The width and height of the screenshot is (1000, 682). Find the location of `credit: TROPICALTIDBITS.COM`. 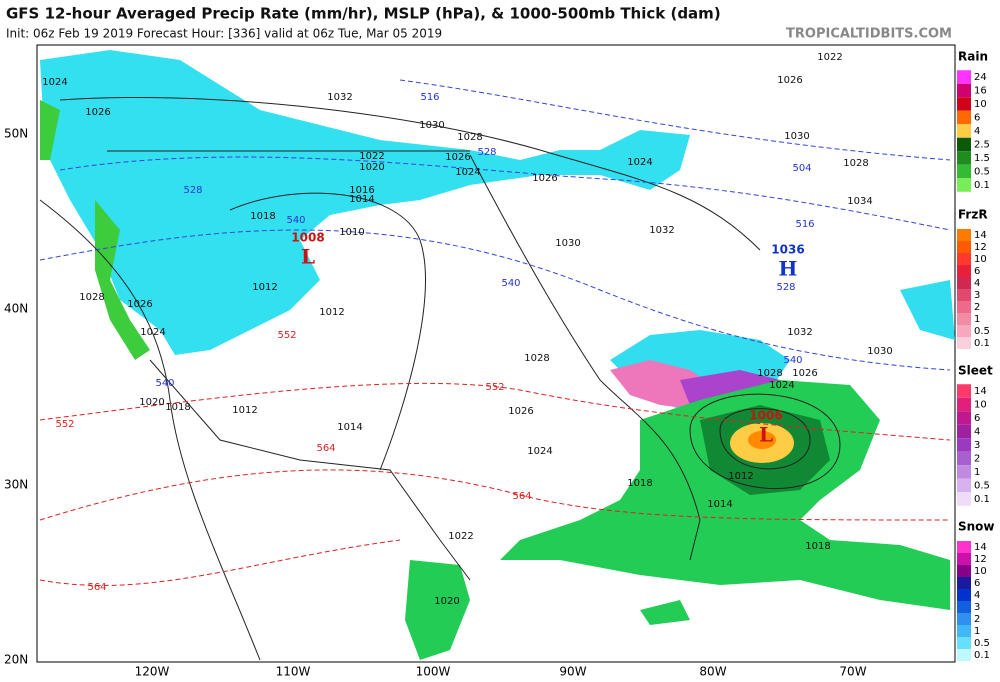

credit: TROPICALTIDBITS.COM is located at coordinates (869, 34).